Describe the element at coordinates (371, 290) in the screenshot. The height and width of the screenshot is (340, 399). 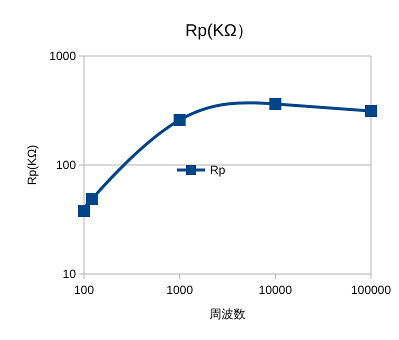
I see `x-tick-label: 100000` at that location.